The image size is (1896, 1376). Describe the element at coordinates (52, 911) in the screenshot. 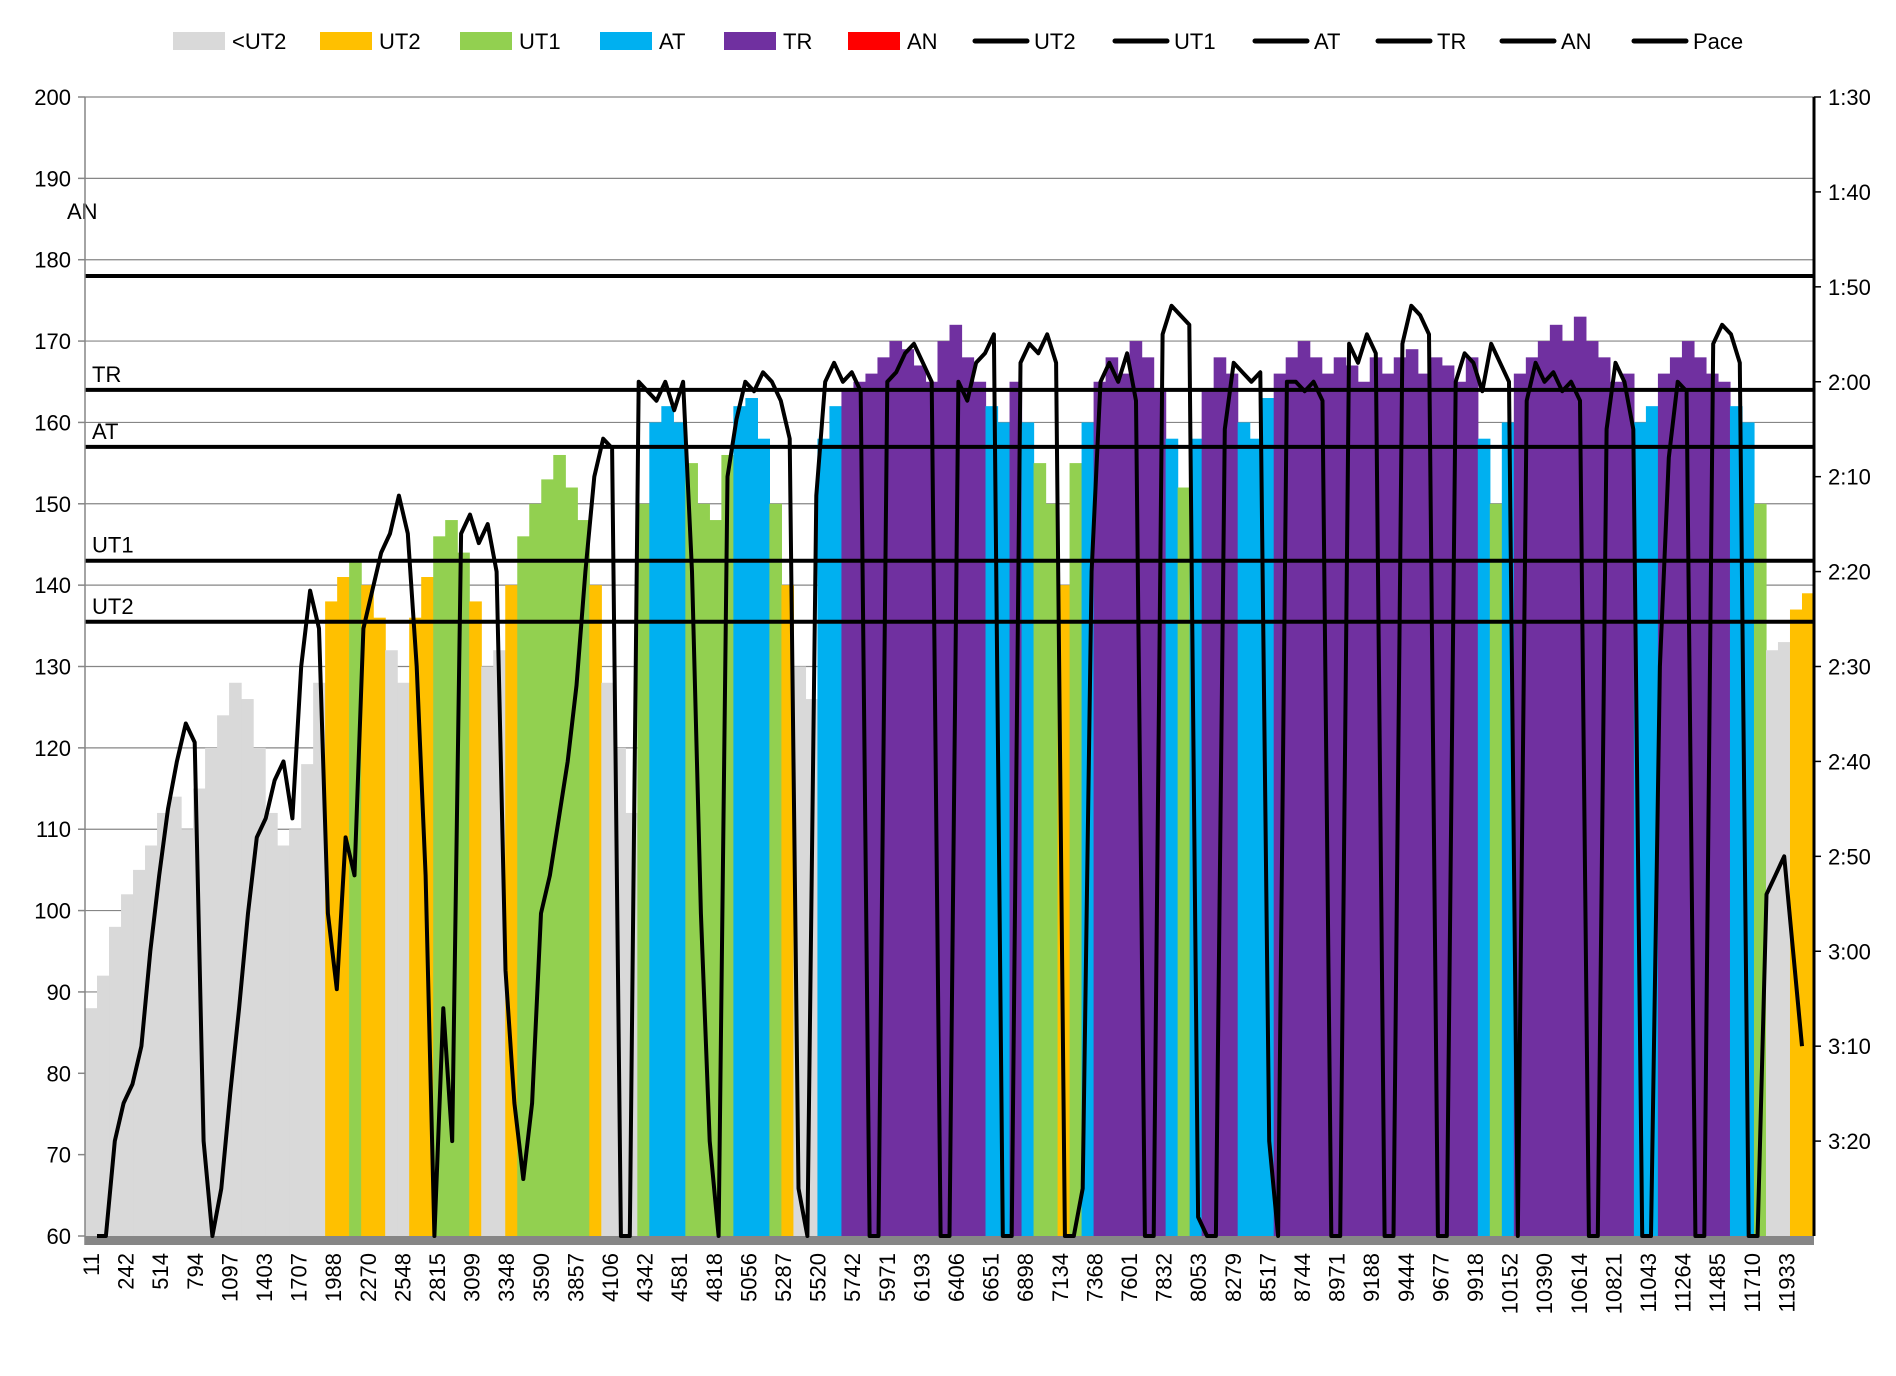

I see `y-tick-label: 100` at that location.